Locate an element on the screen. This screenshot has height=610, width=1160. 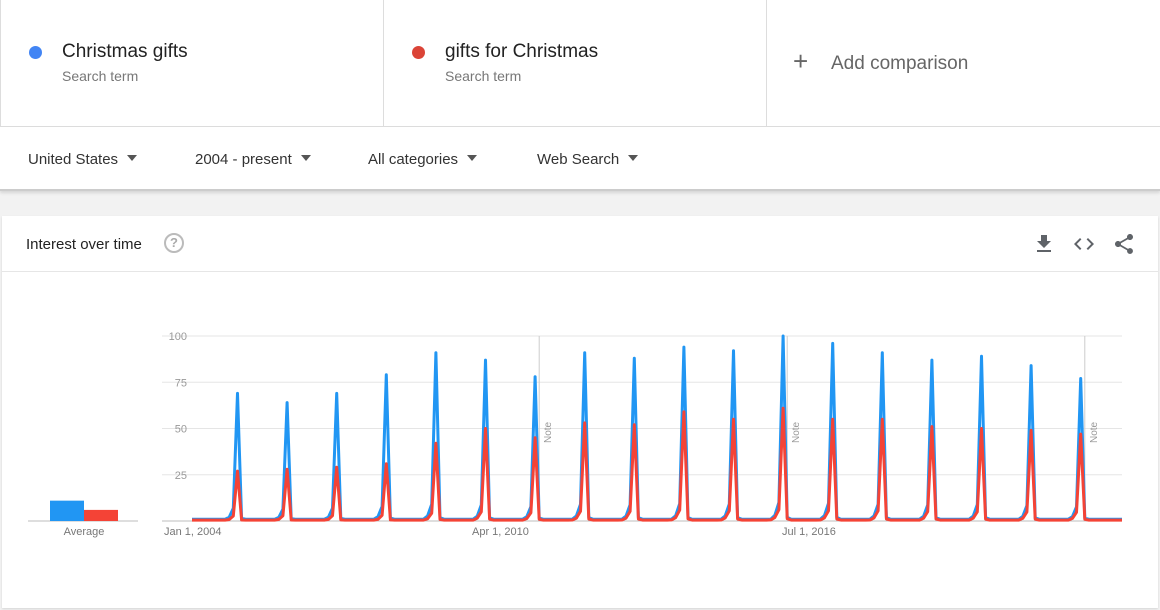
x-tick-label: Jul 1, 2016 is located at coordinates (809, 532).